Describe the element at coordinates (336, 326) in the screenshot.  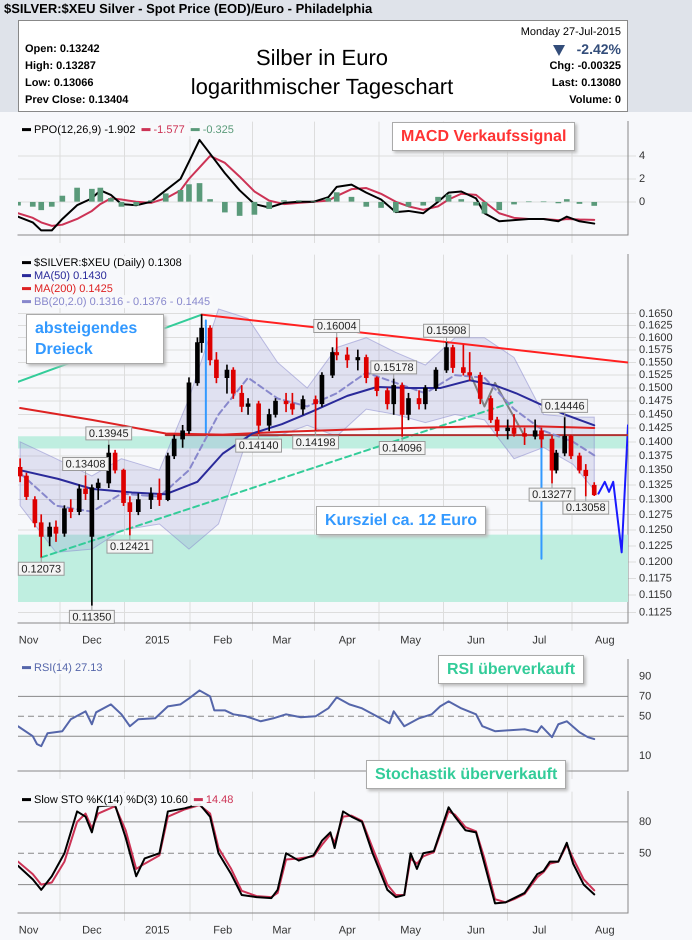
I see `annotation: 0.16004` at that location.